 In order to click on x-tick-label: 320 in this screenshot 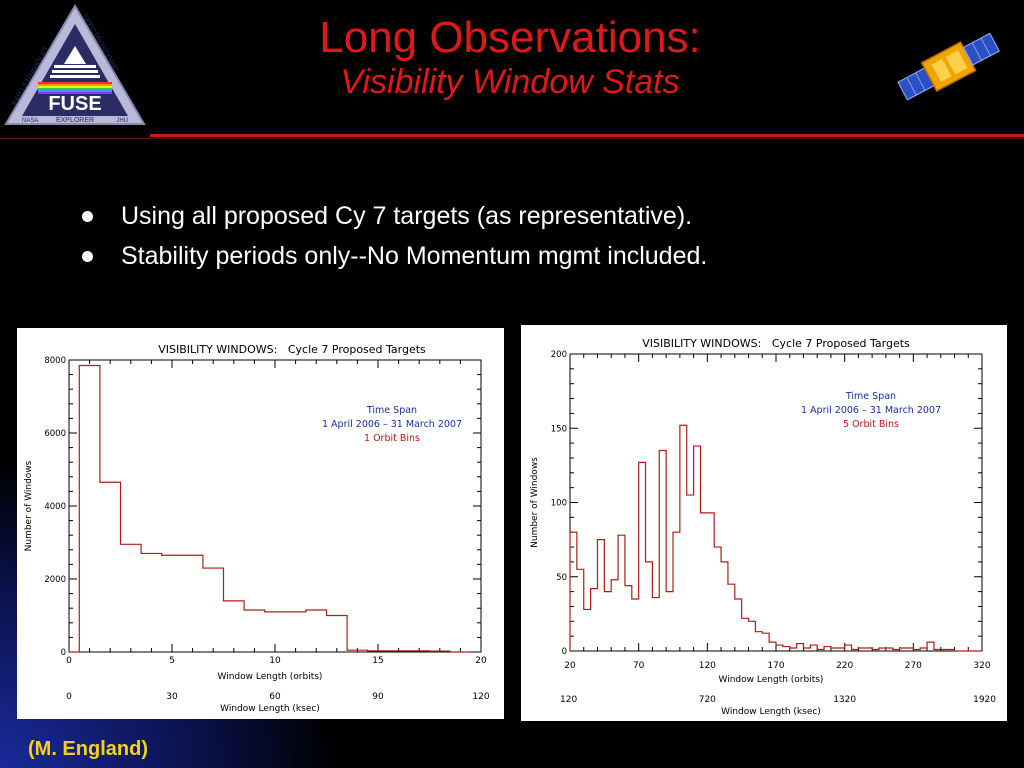, I will do `click(981, 666)`.